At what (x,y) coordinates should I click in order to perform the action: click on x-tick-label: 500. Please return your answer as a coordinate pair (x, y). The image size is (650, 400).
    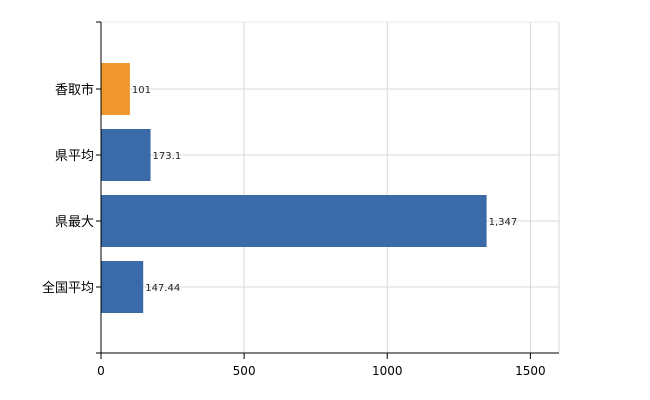
    Looking at the image, I should click on (244, 371).